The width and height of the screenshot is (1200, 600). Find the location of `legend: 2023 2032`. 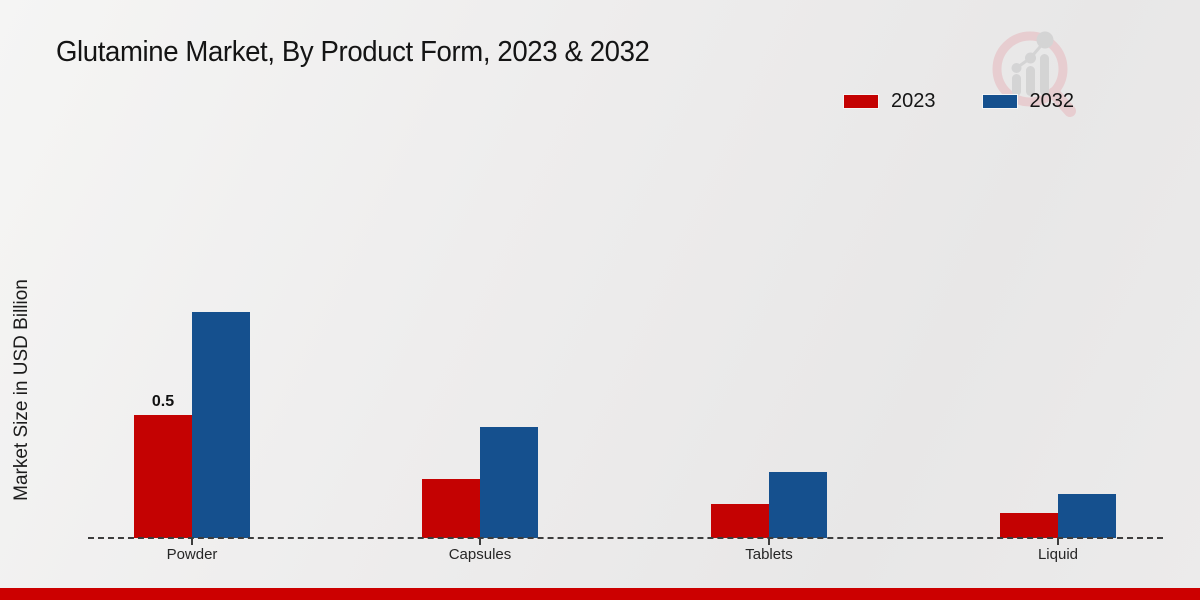

legend: 2023 2032 is located at coordinates (958, 101).